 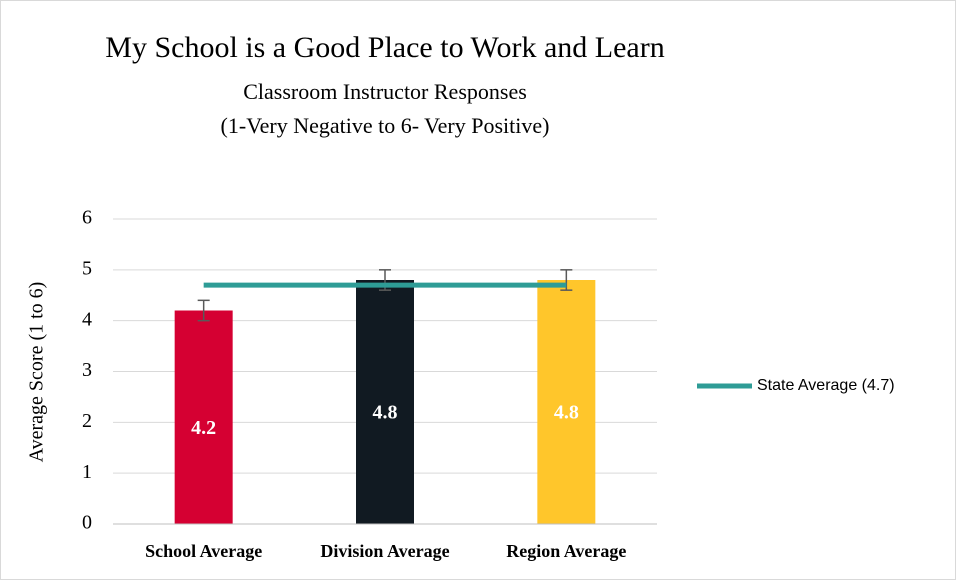 What do you see at coordinates (203, 551) in the screenshot?
I see `x-tick-label: School Average` at bounding box center [203, 551].